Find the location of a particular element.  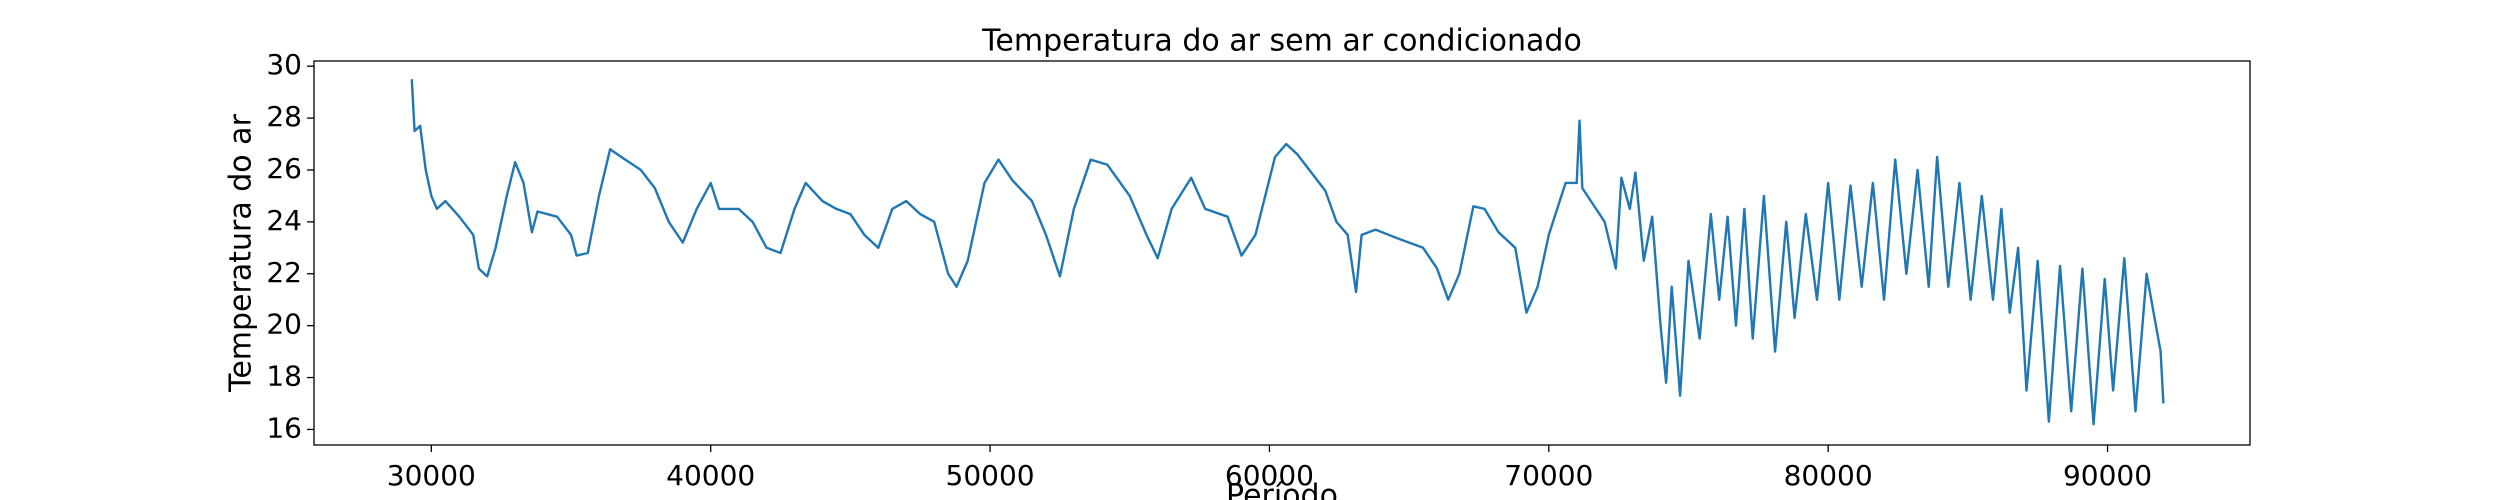

chart-title: Temperatura do ar sem ar condicionado is located at coordinates (1281, 41).